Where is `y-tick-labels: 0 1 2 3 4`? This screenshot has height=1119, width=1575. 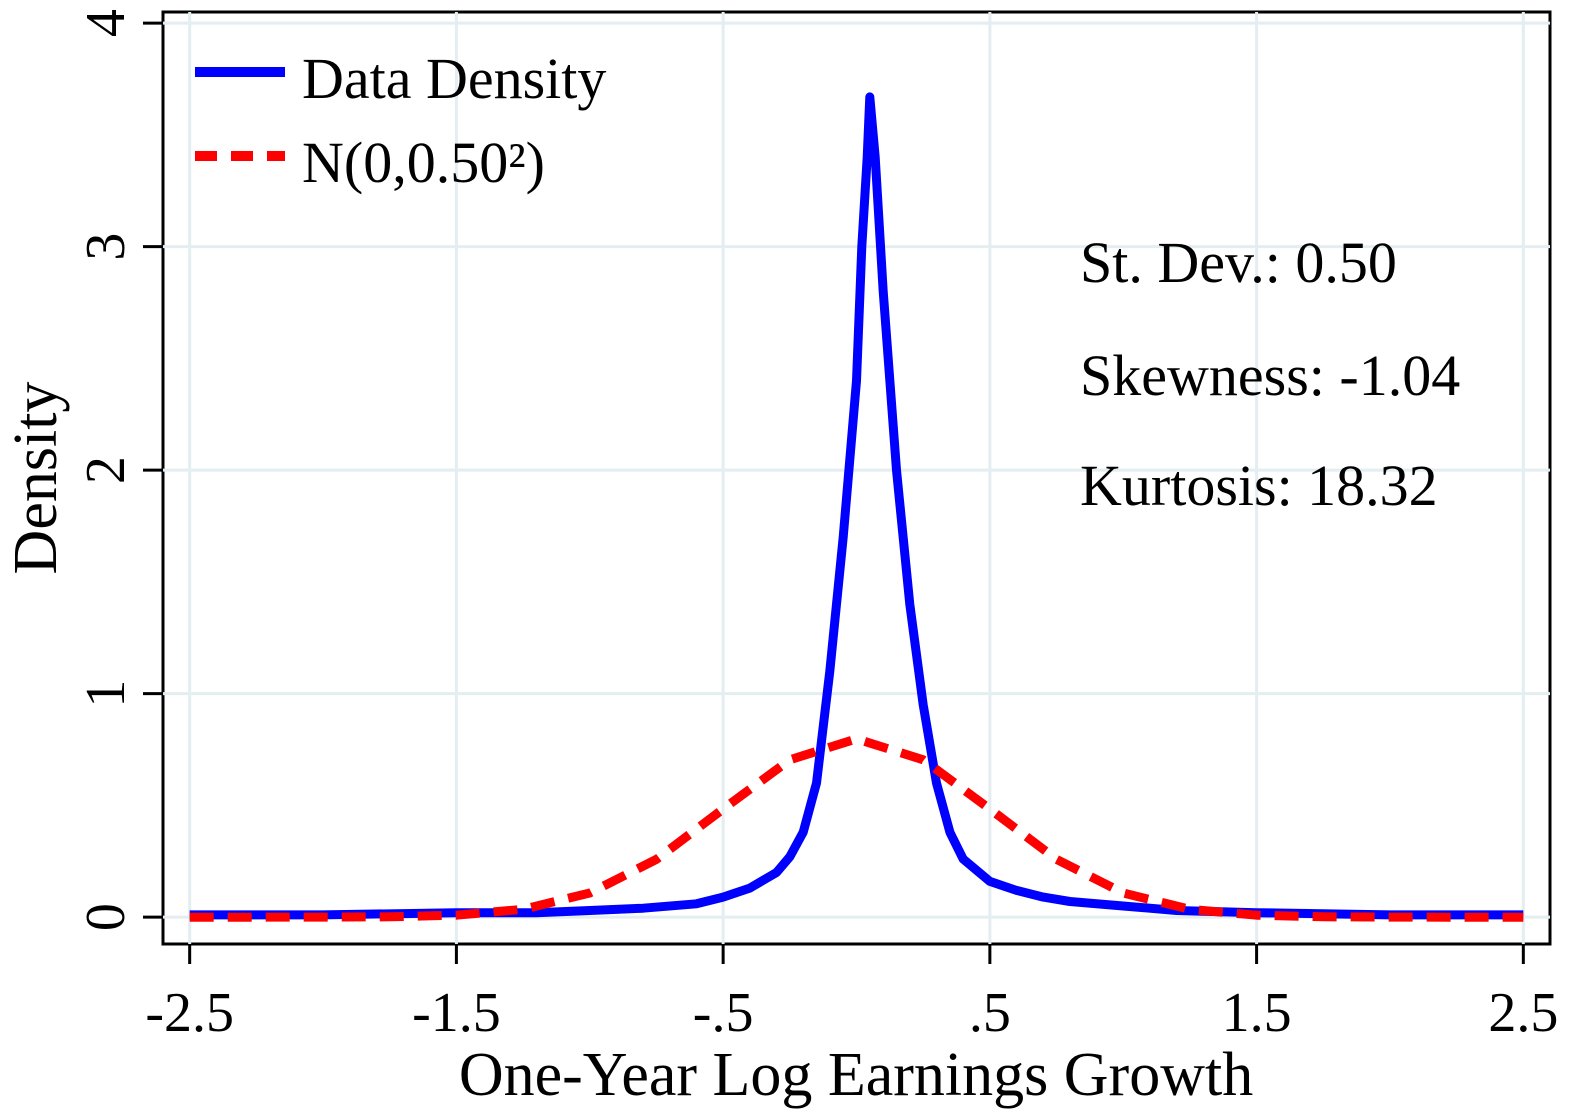 y-tick-labels: 0 1 2 3 4 is located at coordinates (106, 470).